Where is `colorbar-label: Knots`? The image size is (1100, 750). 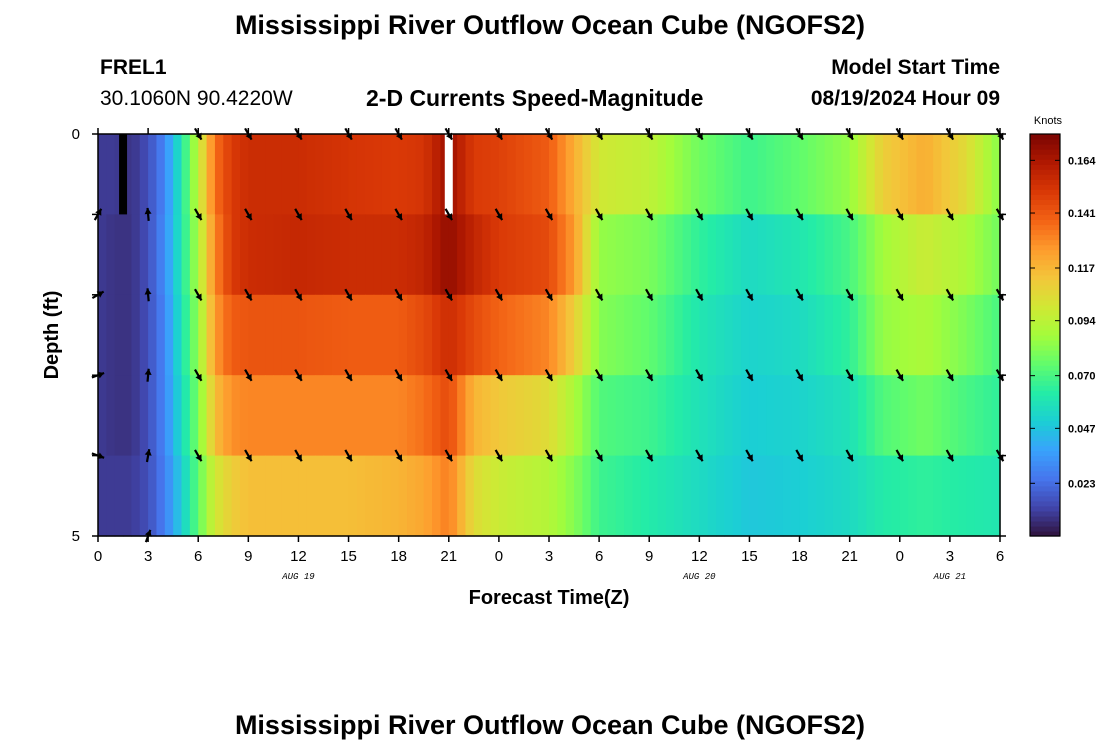
colorbar-label: Knots is located at coordinates (1048, 121).